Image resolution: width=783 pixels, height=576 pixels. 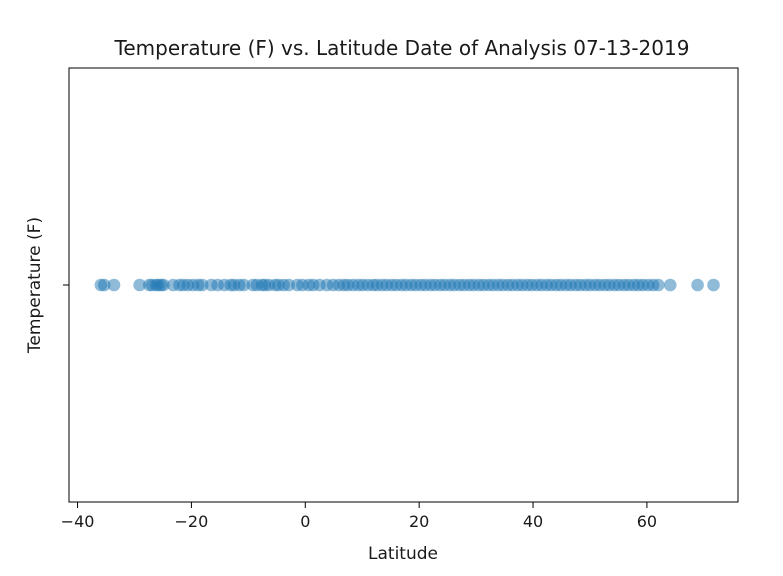 What do you see at coordinates (647, 521) in the screenshot?
I see `x-tick-label: 60` at bounding box center [647, 521].